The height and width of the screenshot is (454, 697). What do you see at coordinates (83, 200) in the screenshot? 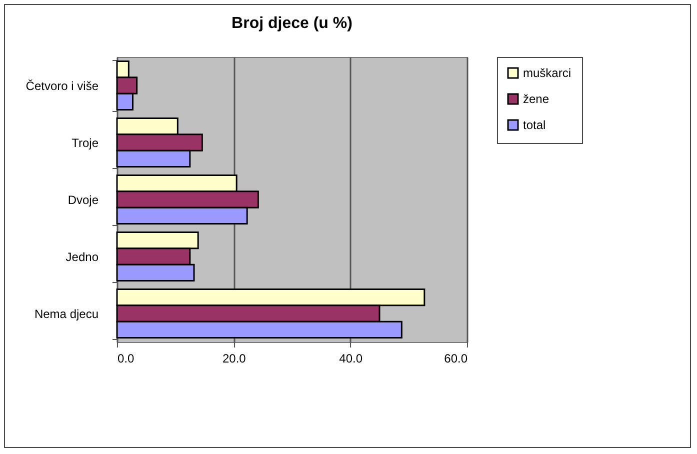
I see `y-tick-label: Dvoje` at bounding box center [83, 200].